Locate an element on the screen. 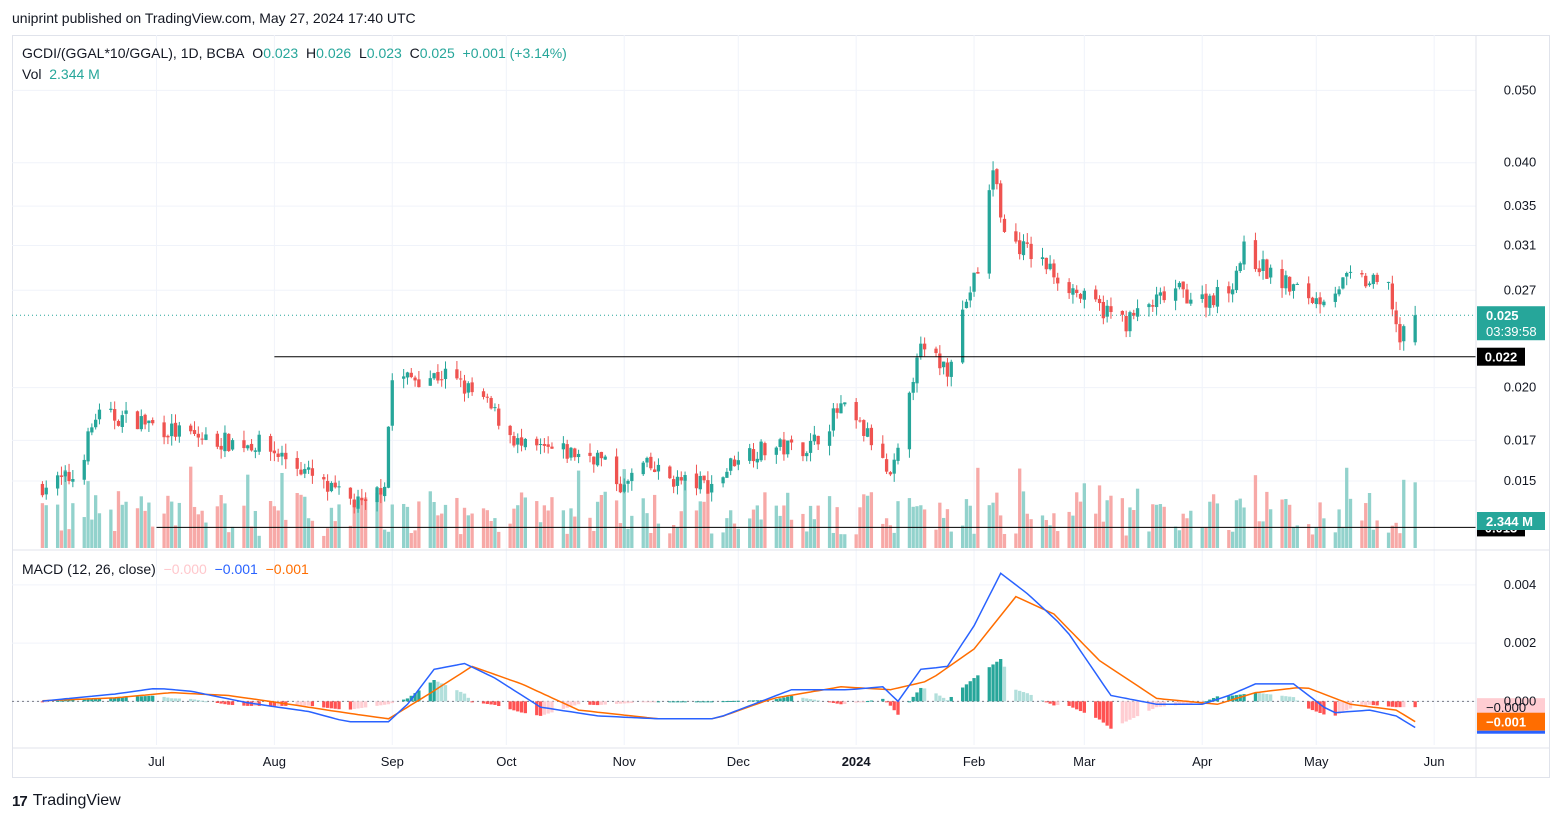 The image size is (1564, 823). x-axis-tick-label: Feb is located at coordinates (974, 761).